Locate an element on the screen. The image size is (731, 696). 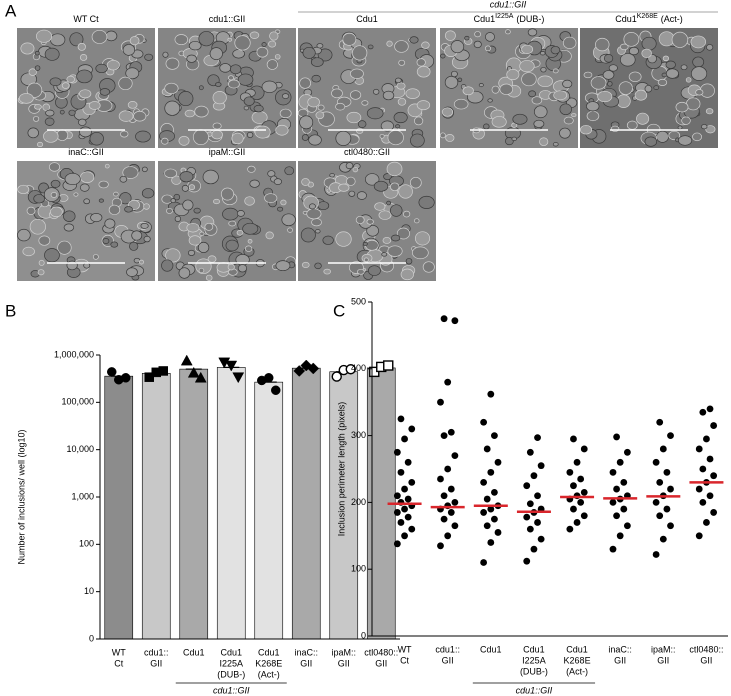
panel-label: B is located at coordinates (10, 310).